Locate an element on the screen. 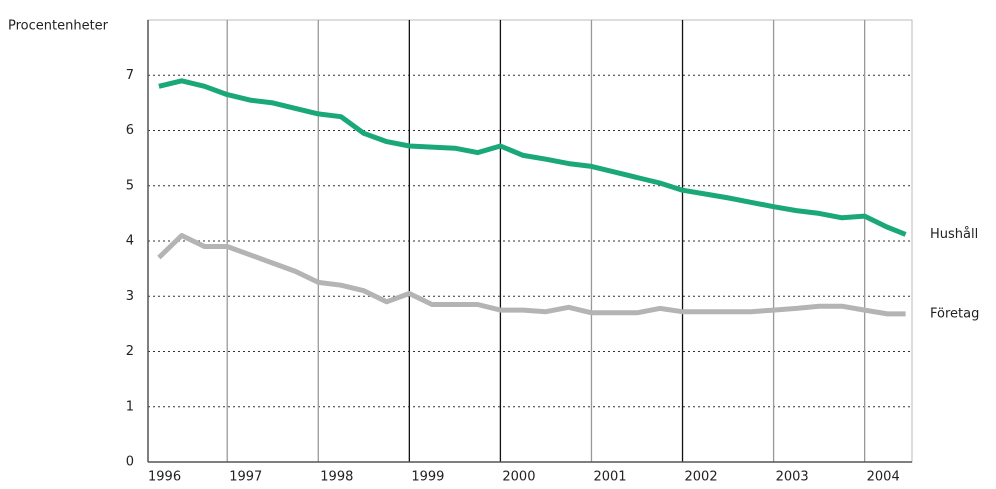 This screenshot has height=489, width=996. y-tick-label: 4 is located at coordinates (130, 241).